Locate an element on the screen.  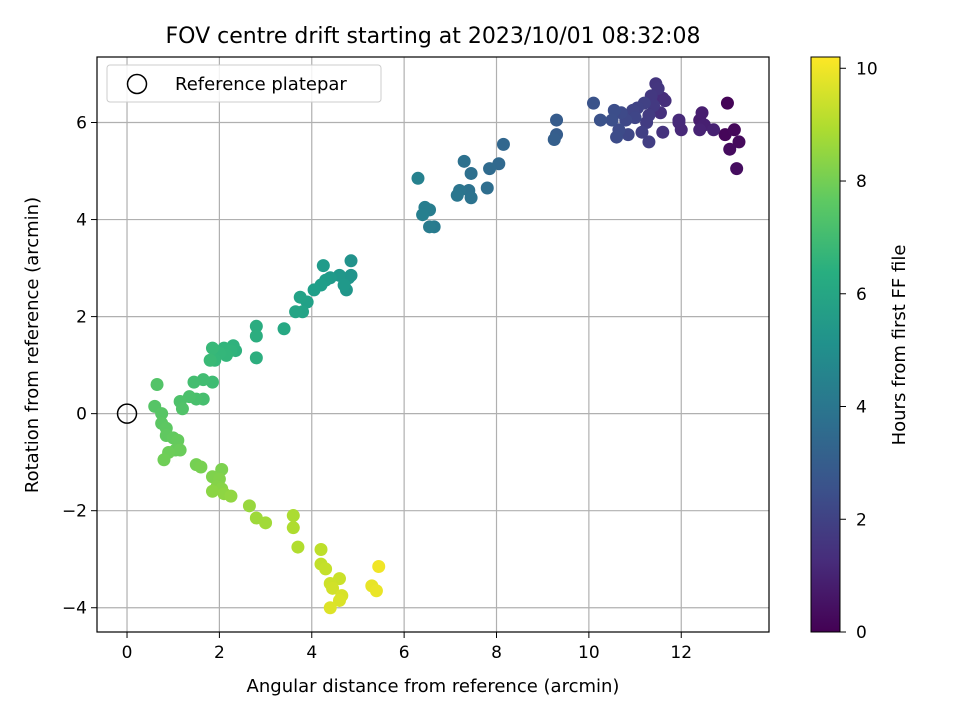
legend-box is located at coordinates (244, 83).